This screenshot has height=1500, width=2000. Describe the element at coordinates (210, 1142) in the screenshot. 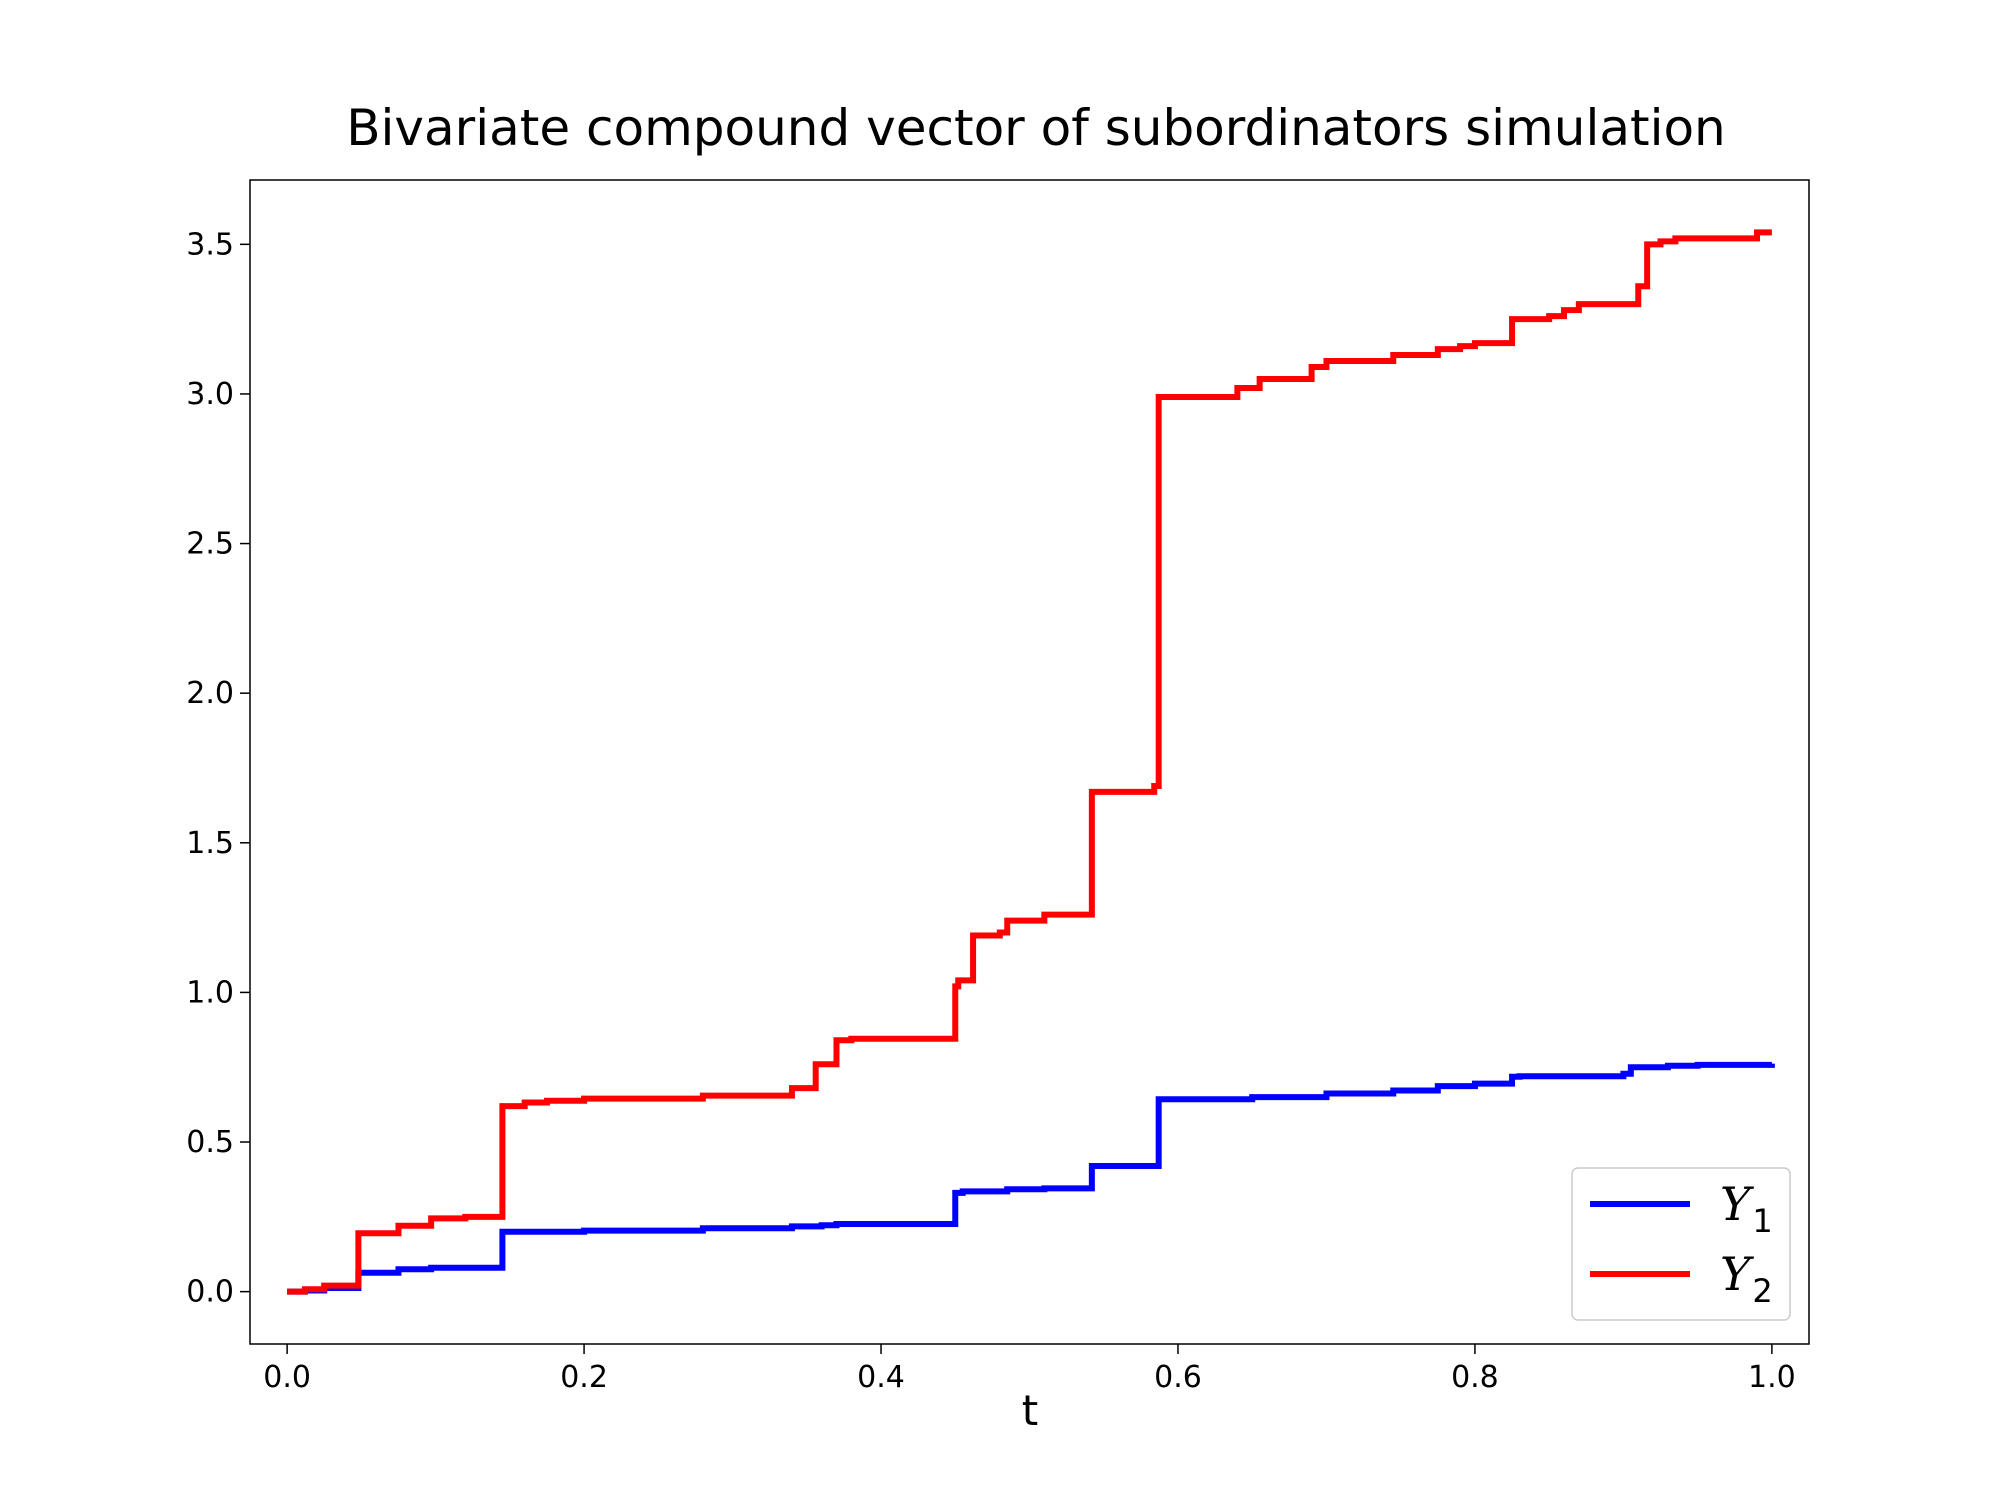

I see `y-tick-label: 0.5` at that location.